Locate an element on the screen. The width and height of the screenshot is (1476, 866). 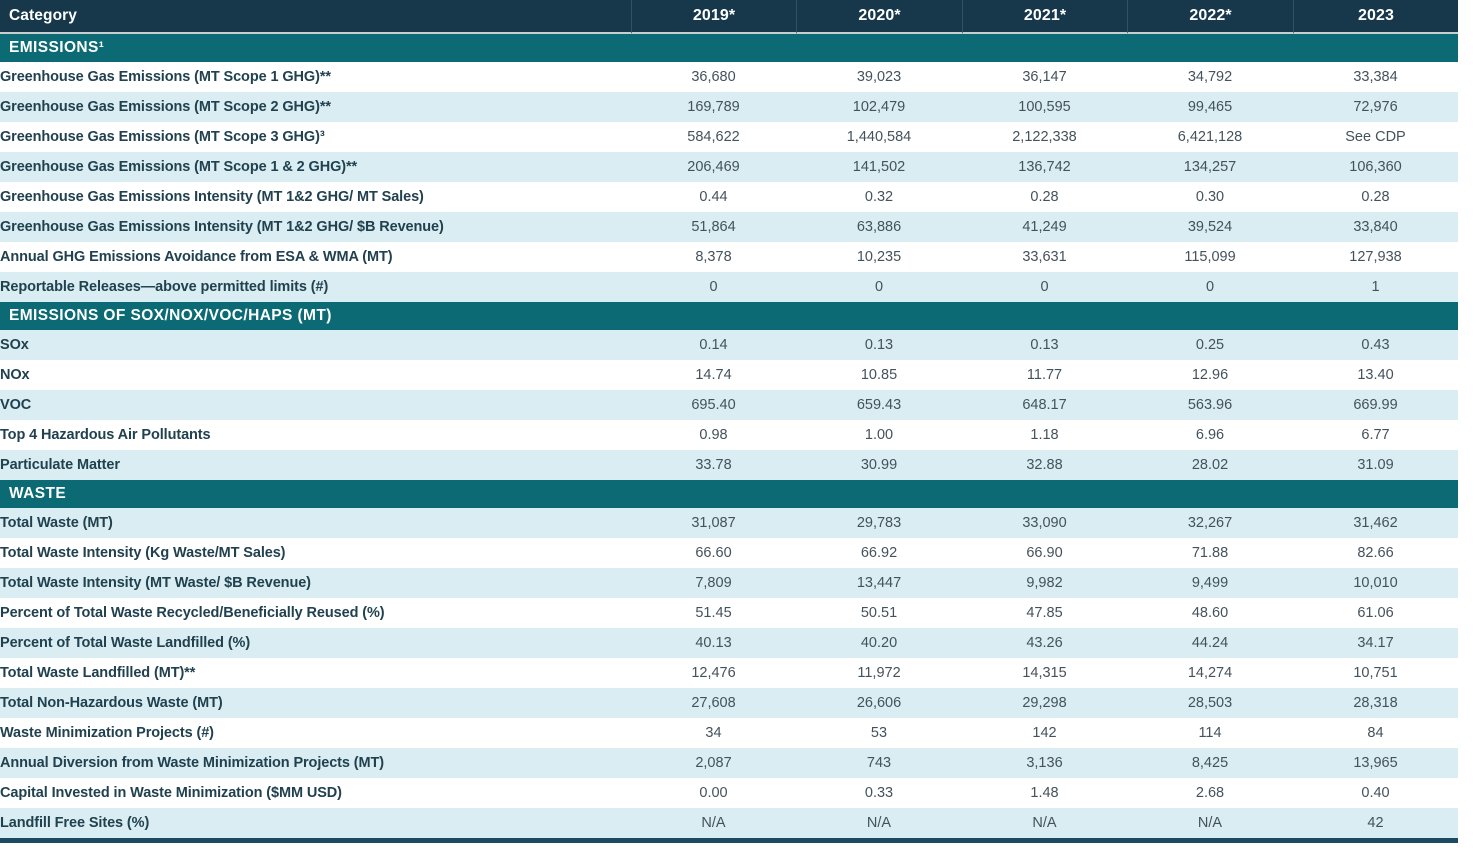
row-value: 11,972 is located at coordinates (879, 673).